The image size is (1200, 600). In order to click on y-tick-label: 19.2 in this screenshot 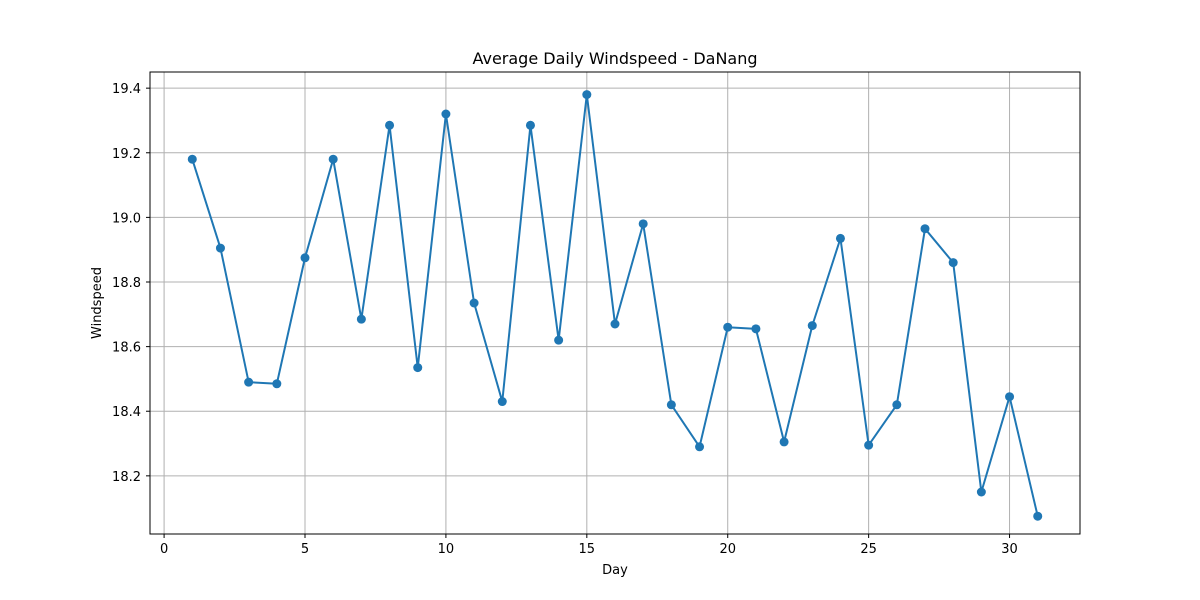, I will do `click(126, 154)`.